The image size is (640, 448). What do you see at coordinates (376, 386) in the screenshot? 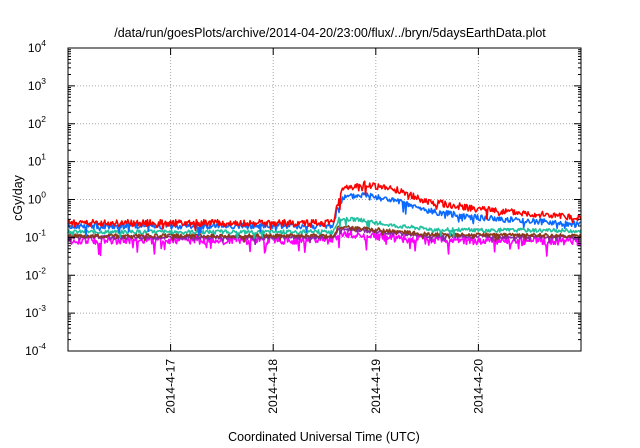
I see `x-tick-label: 2014-4-19` at bounding box center [376, 386].